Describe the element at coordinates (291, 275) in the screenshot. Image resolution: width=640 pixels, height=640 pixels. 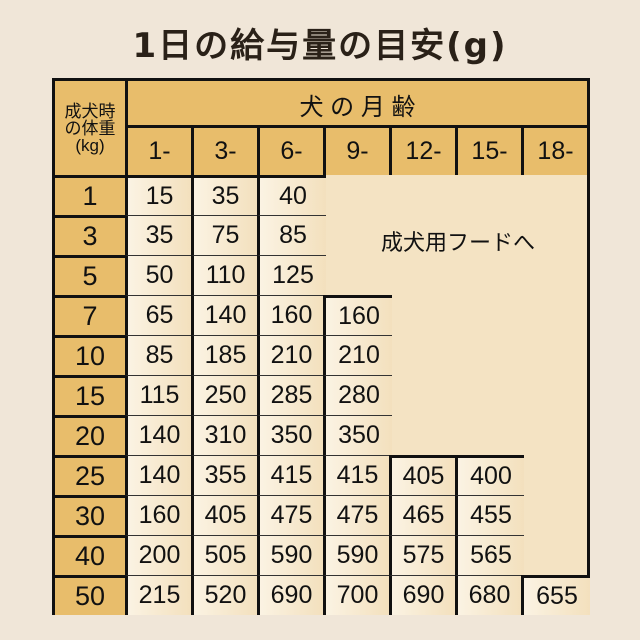
I see `table-cell: 125` at that location.